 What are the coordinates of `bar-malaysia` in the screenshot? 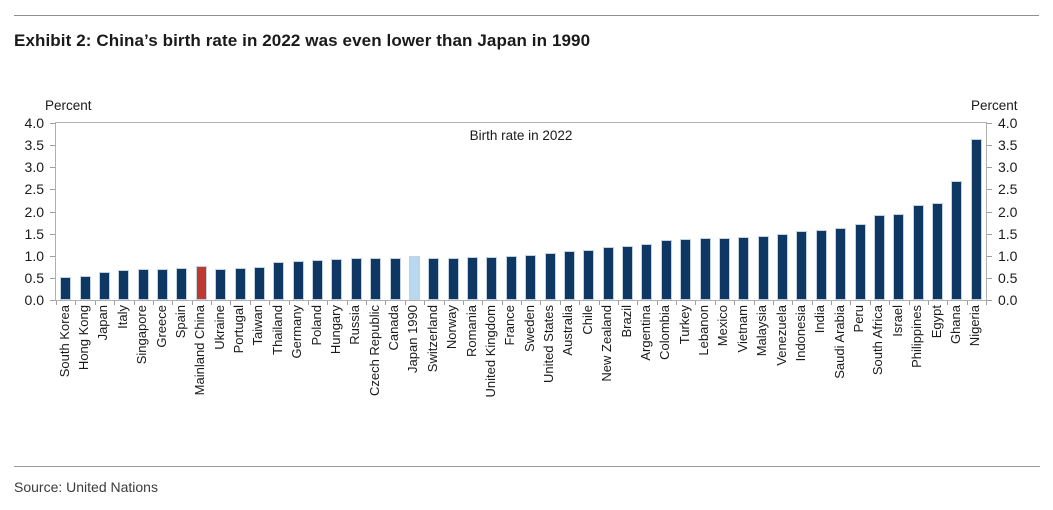 It's located at (763, 267).